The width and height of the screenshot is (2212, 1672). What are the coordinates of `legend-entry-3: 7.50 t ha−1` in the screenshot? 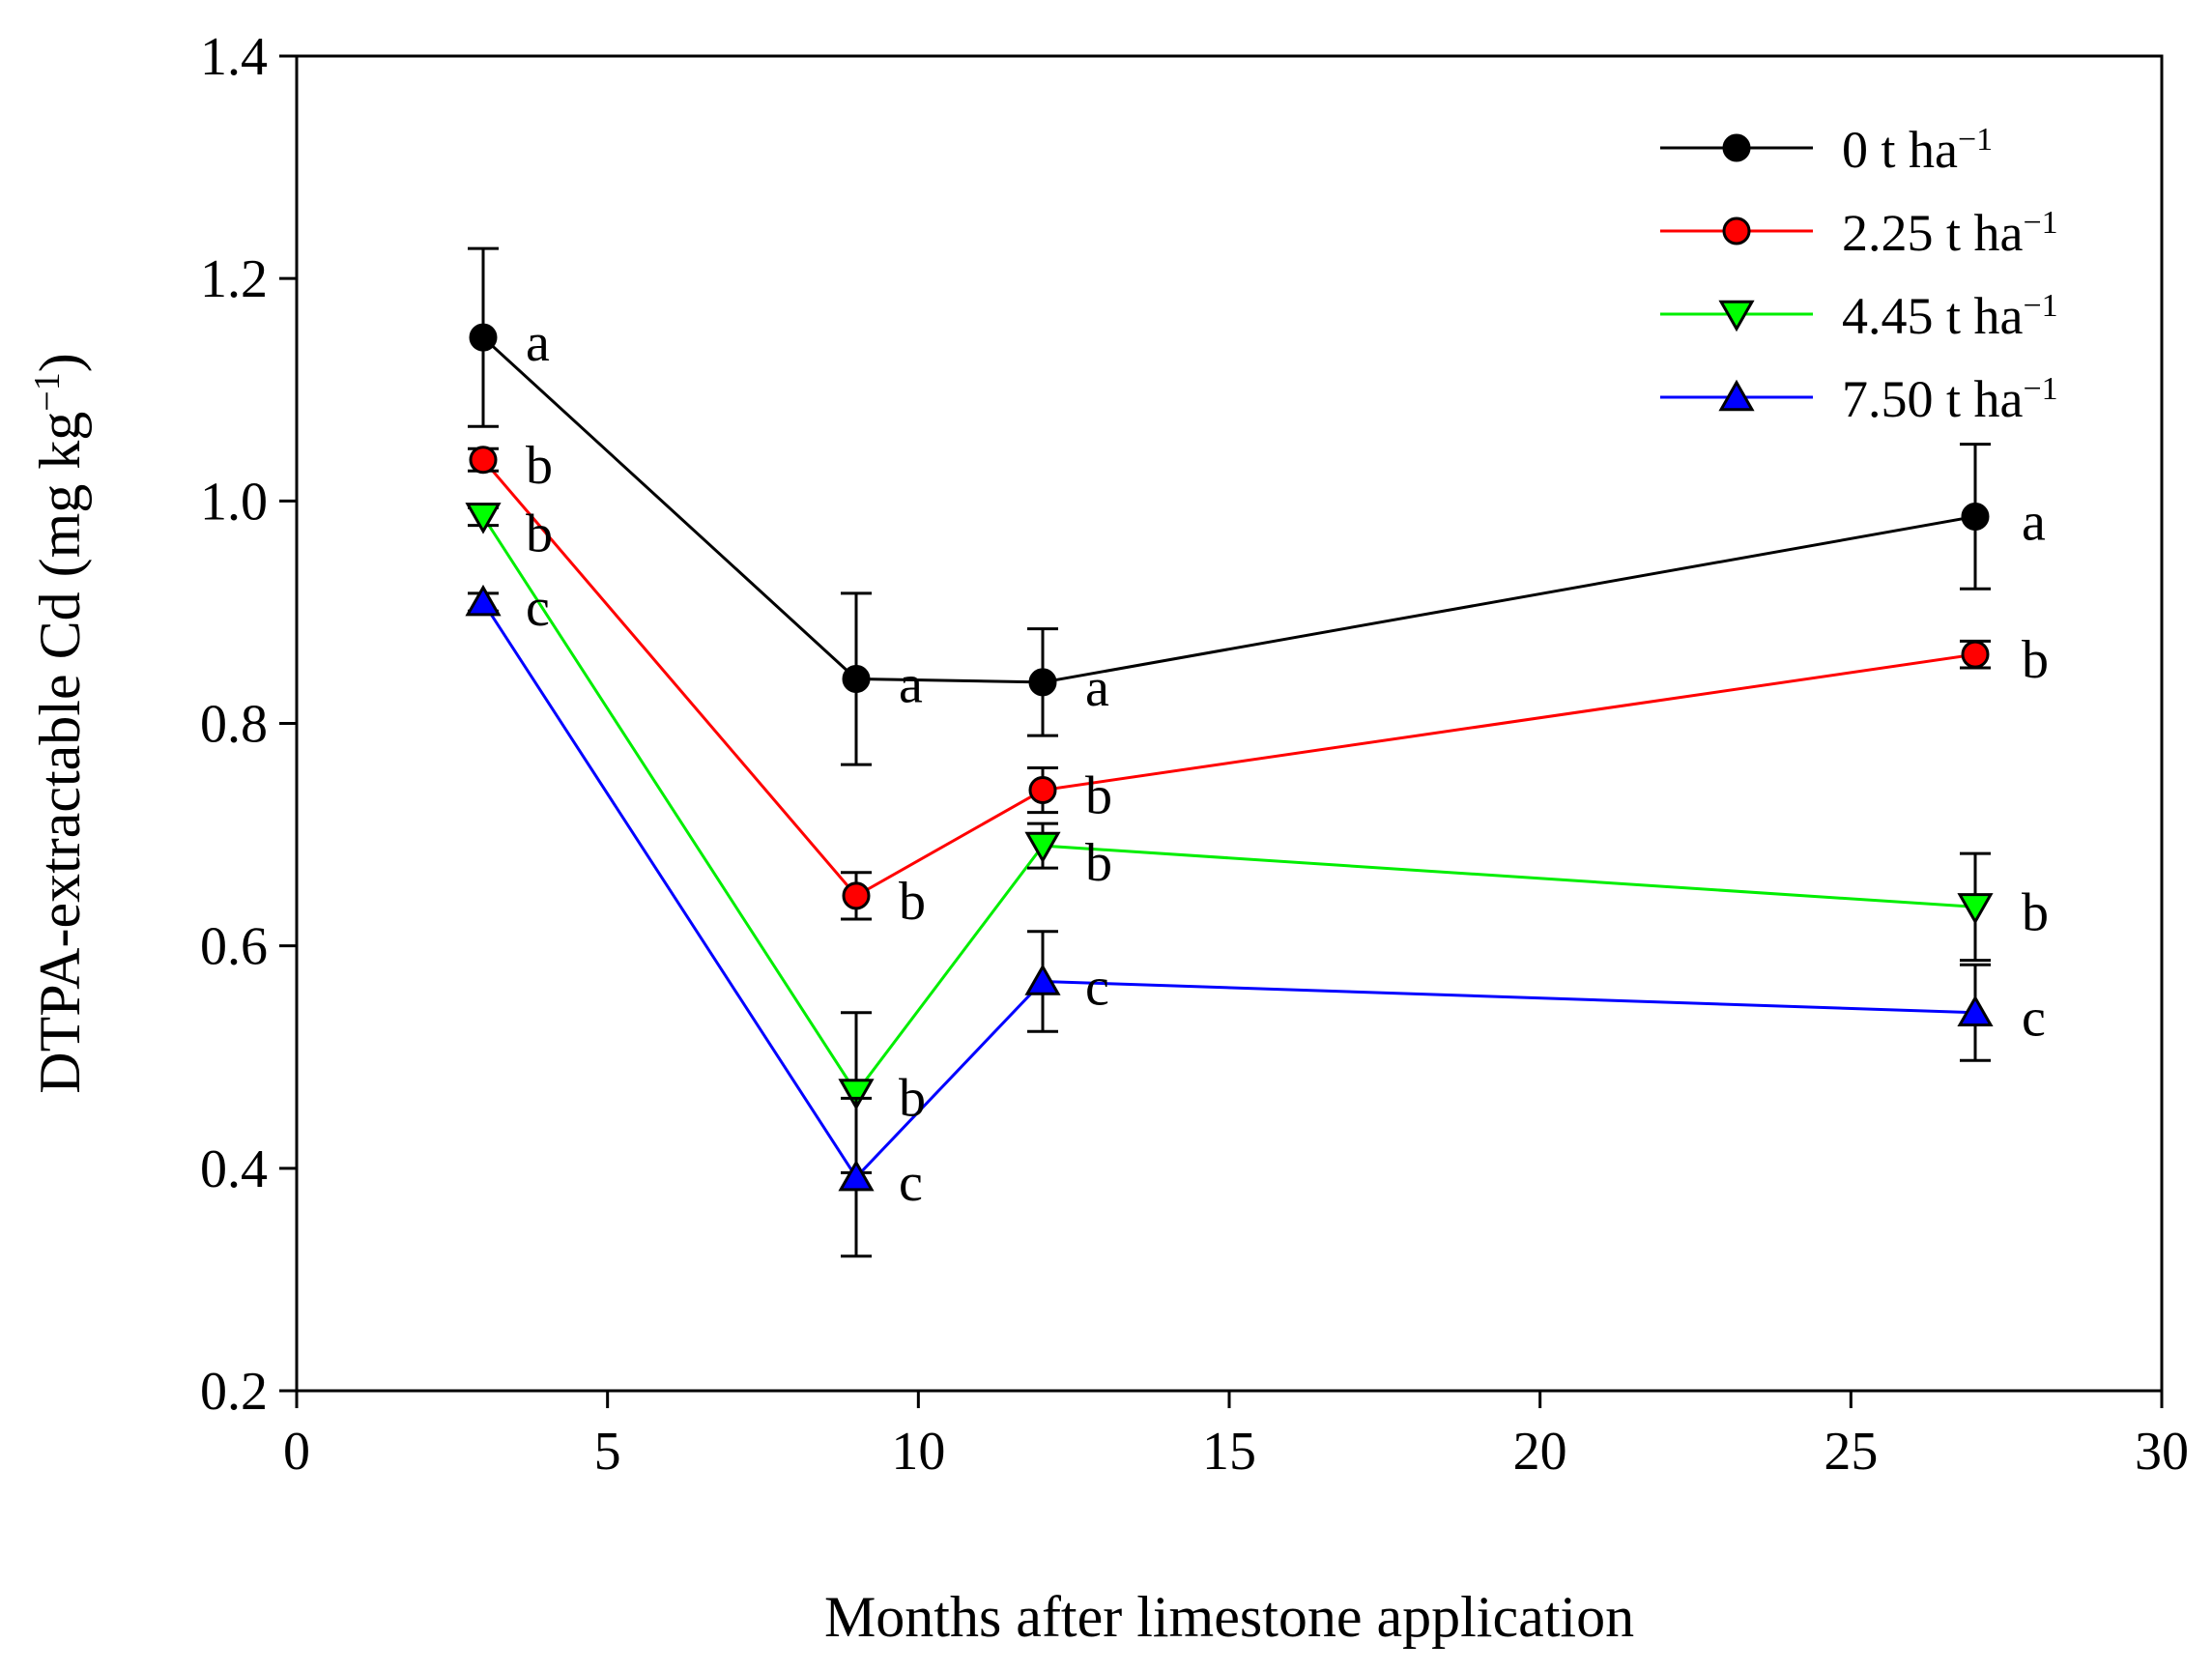 It's located at (1859, 399).